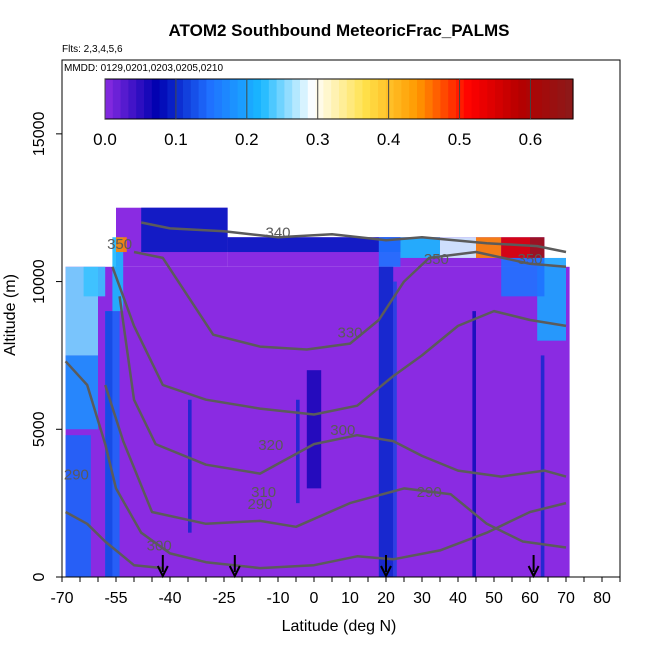 Image resolution: width=650 pixels, height=650 pixels. I want to click on contour-label: 330, so click(349, 333).